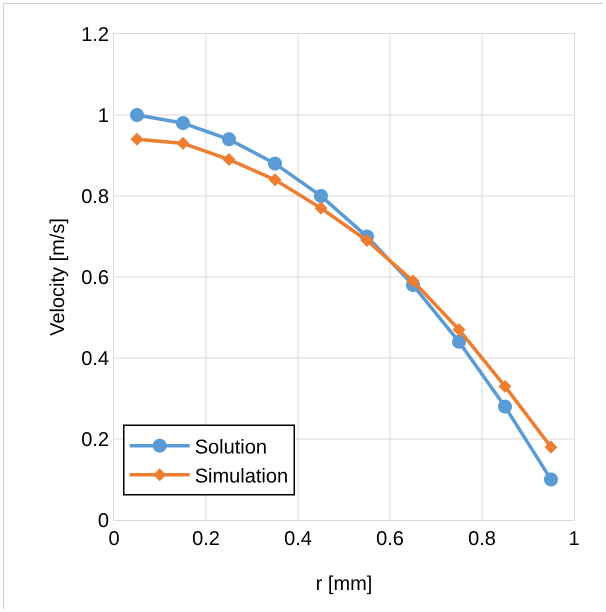 This screenshot has height=612, width=606. What do you see at coordinates (390, 539) in the screenshot?
I see `x-tick-label: 0.6` at bounding box center [390, 539].